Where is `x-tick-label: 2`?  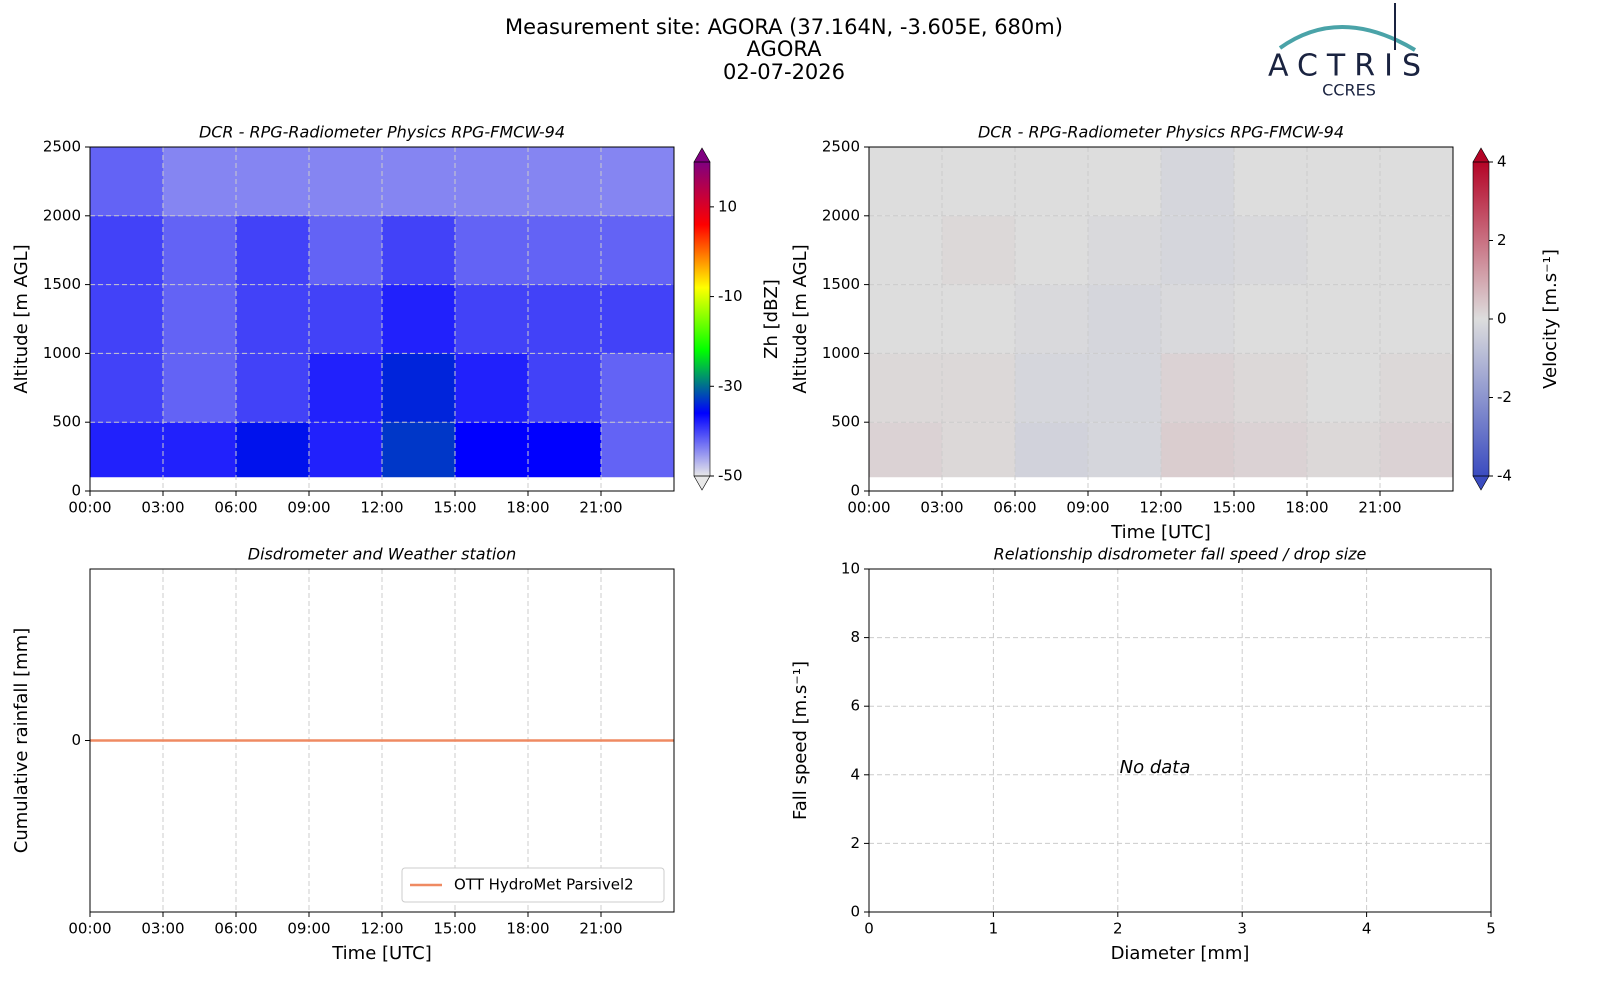 x-tick-label: 2 is located at coordinates (1118, 929).